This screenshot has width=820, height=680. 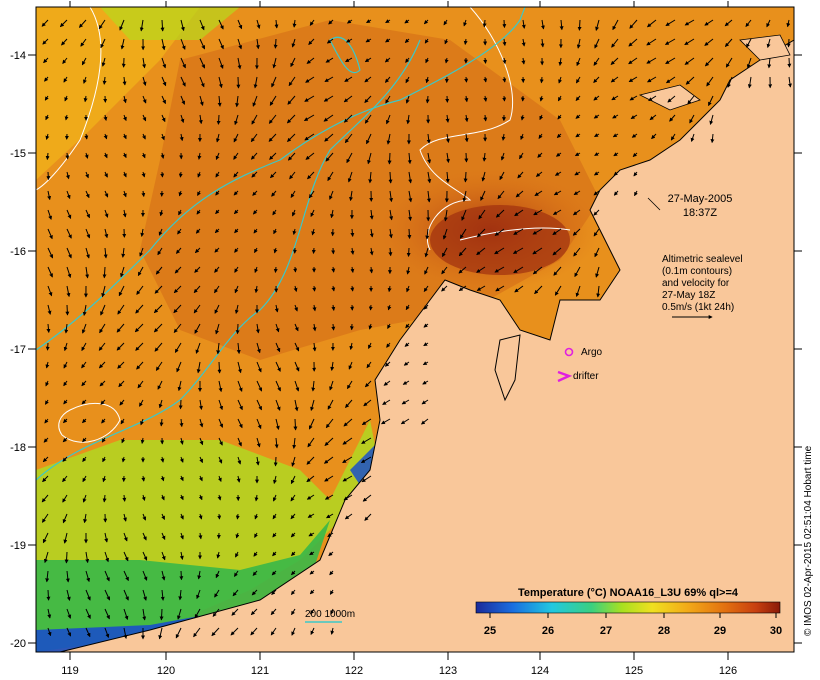 I want to click on altimetry-note-line5: 0.5m/s (1kt 24h), so click(x=698, y=307).